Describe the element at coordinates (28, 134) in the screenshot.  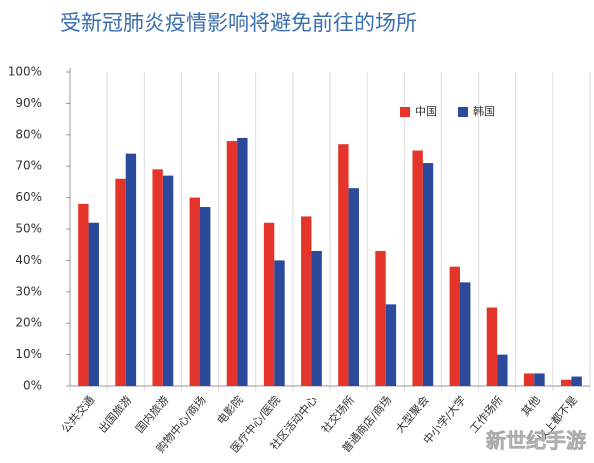
I see `y-tick-label: 80%` at that location.